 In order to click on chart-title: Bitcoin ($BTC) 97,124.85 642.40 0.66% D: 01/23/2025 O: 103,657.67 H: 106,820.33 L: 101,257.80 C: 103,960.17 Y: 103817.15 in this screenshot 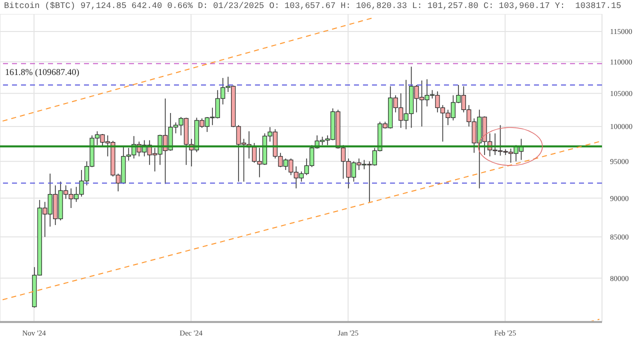, I will do `click(313, 6)`.